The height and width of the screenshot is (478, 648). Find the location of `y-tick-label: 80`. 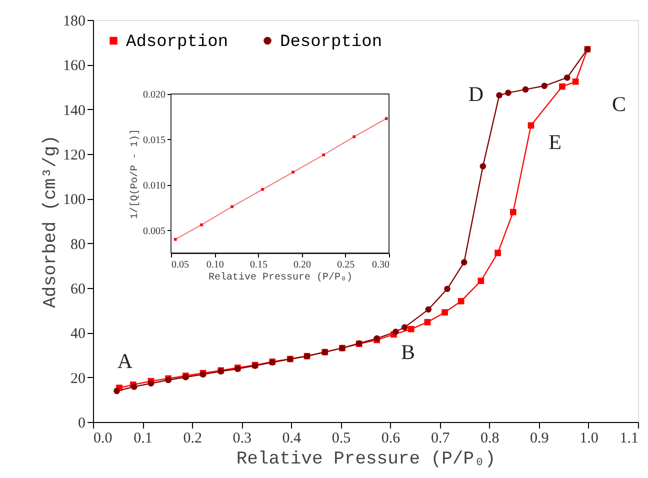

y-tick-label: 80 is located at coordinates (78, 244).